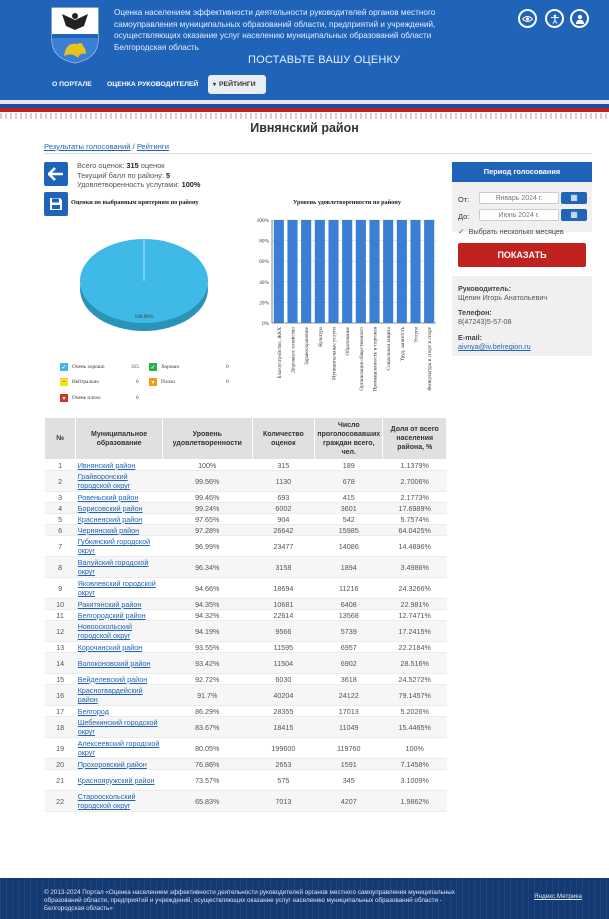 The image size is (609, 919). Describe the element at coordinates (119, 764) in the screenshot. I see `municipality-link: Прохоровский район` at that location.